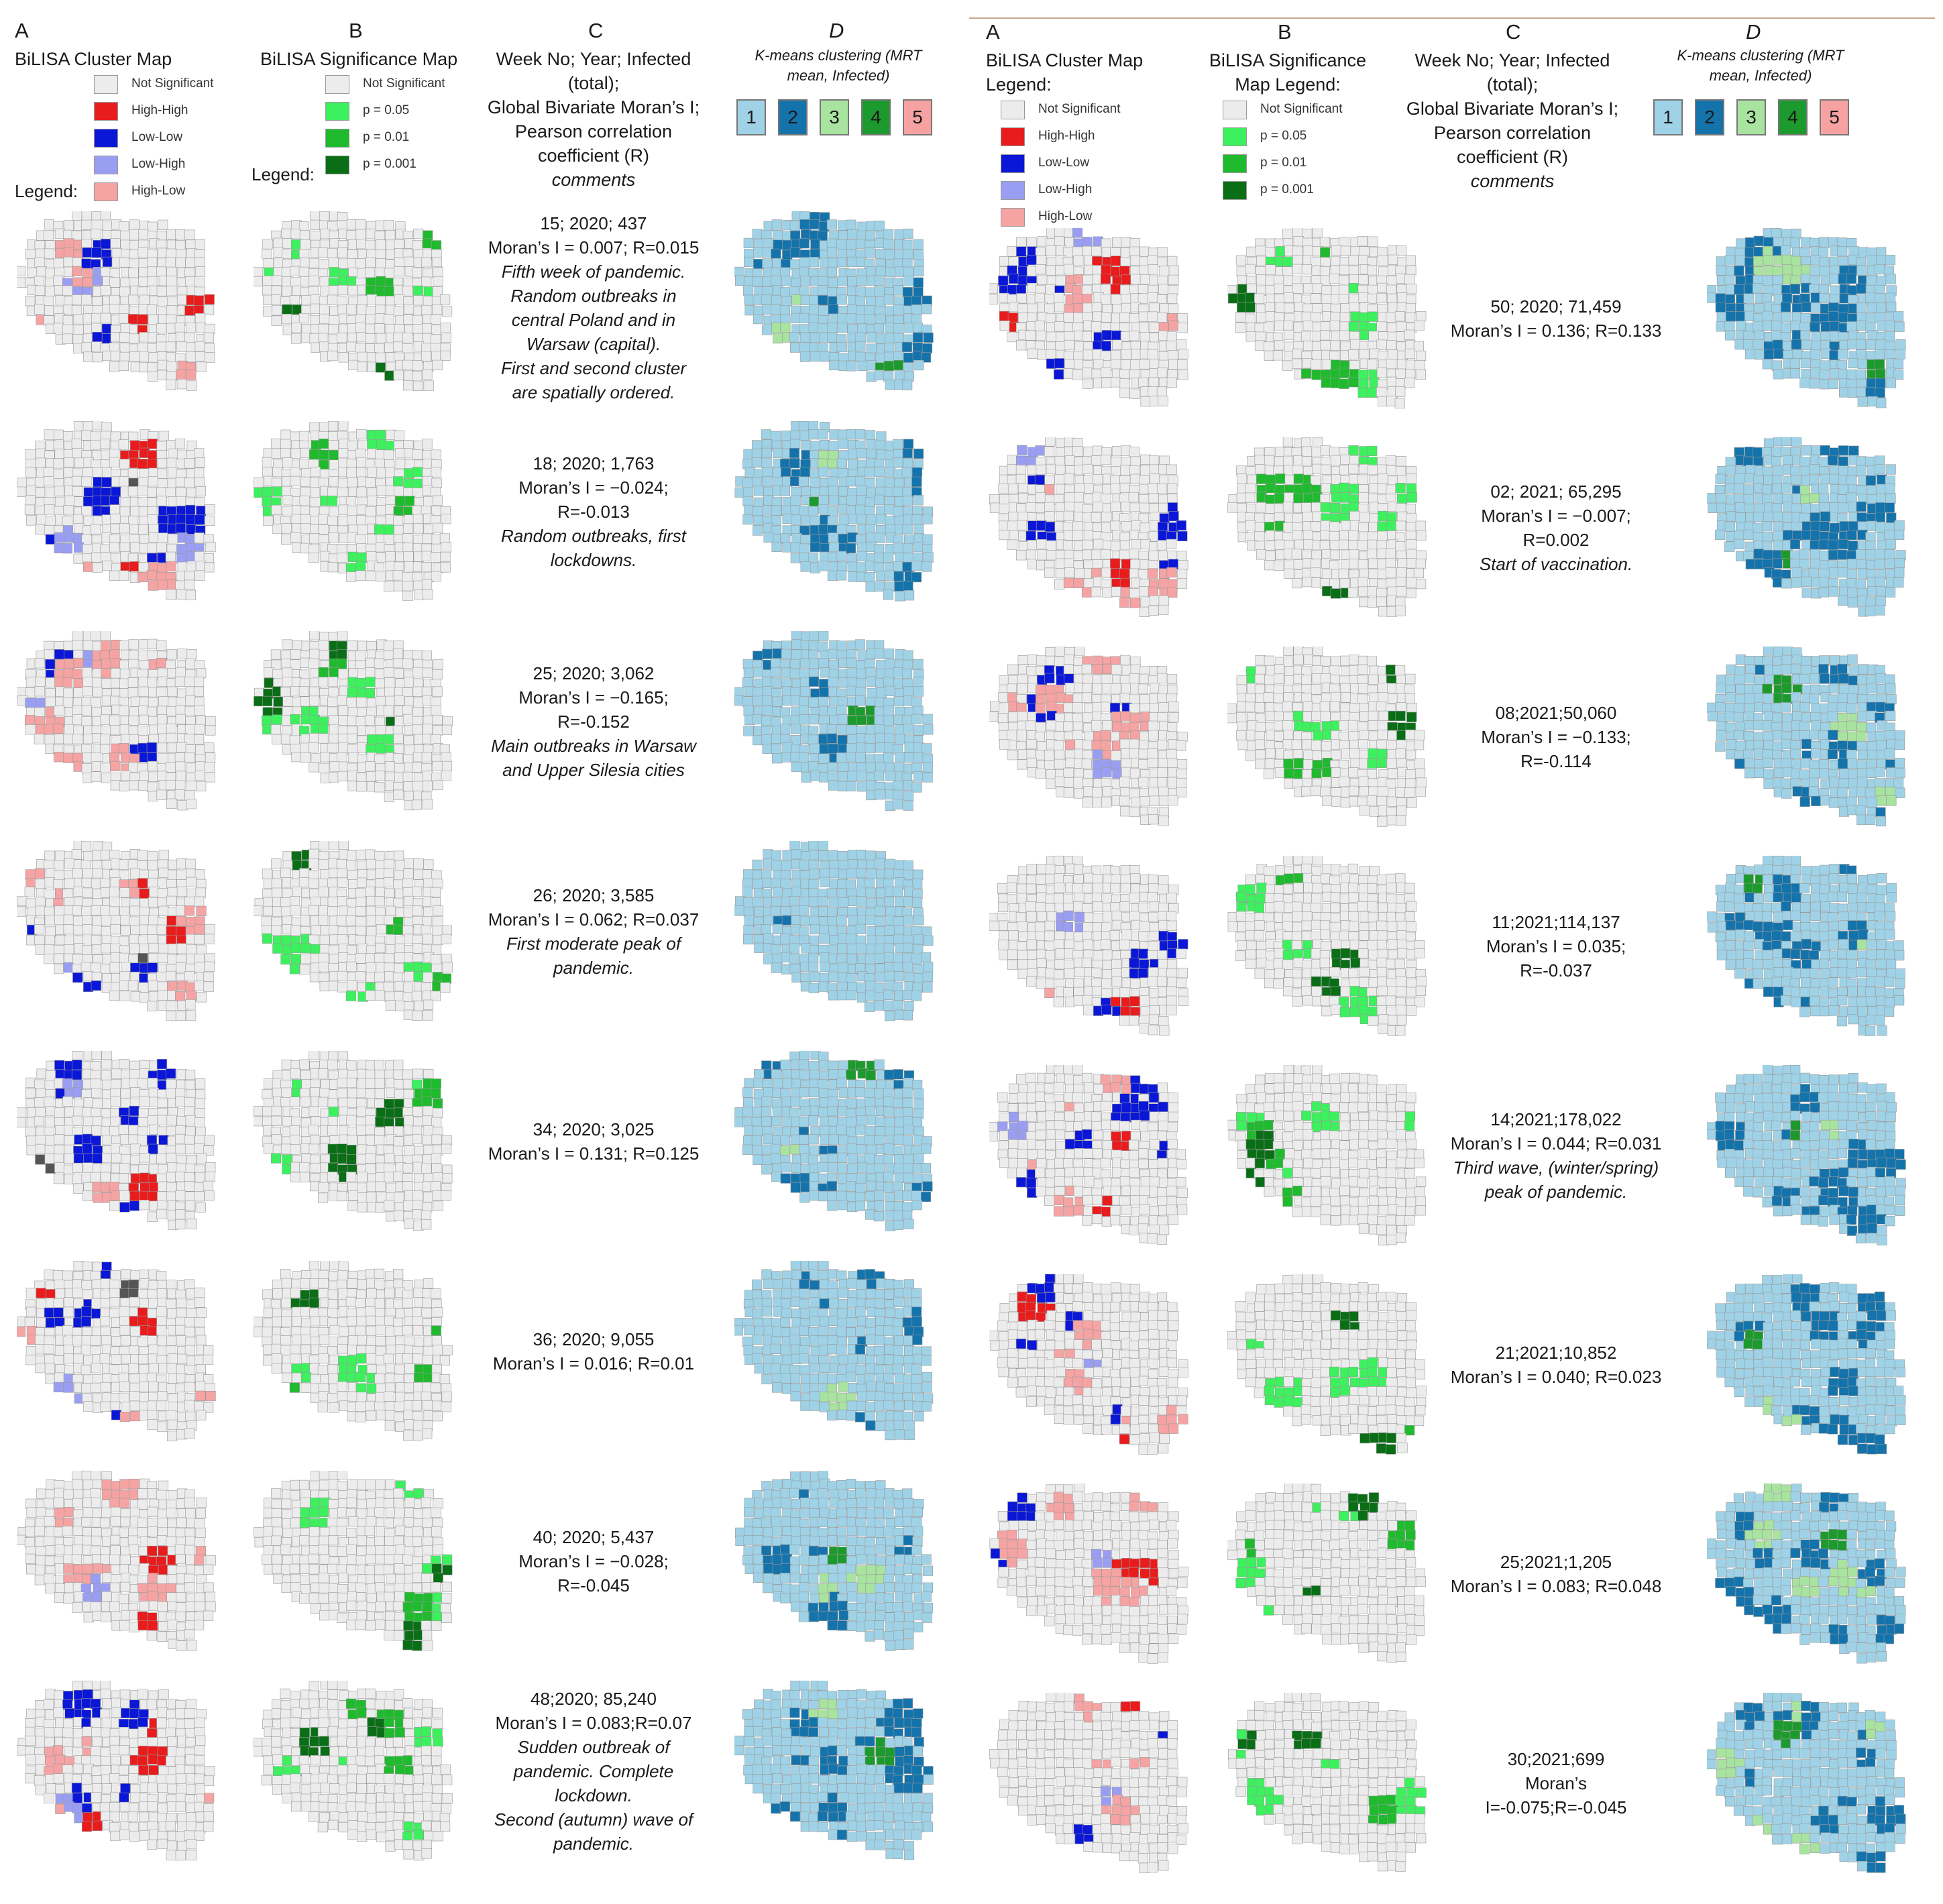  Describe the element at coordinates (593, 107) in the screenshot. I see `col-c-title-line: Global Bivariate Moran’s I;` at that location.